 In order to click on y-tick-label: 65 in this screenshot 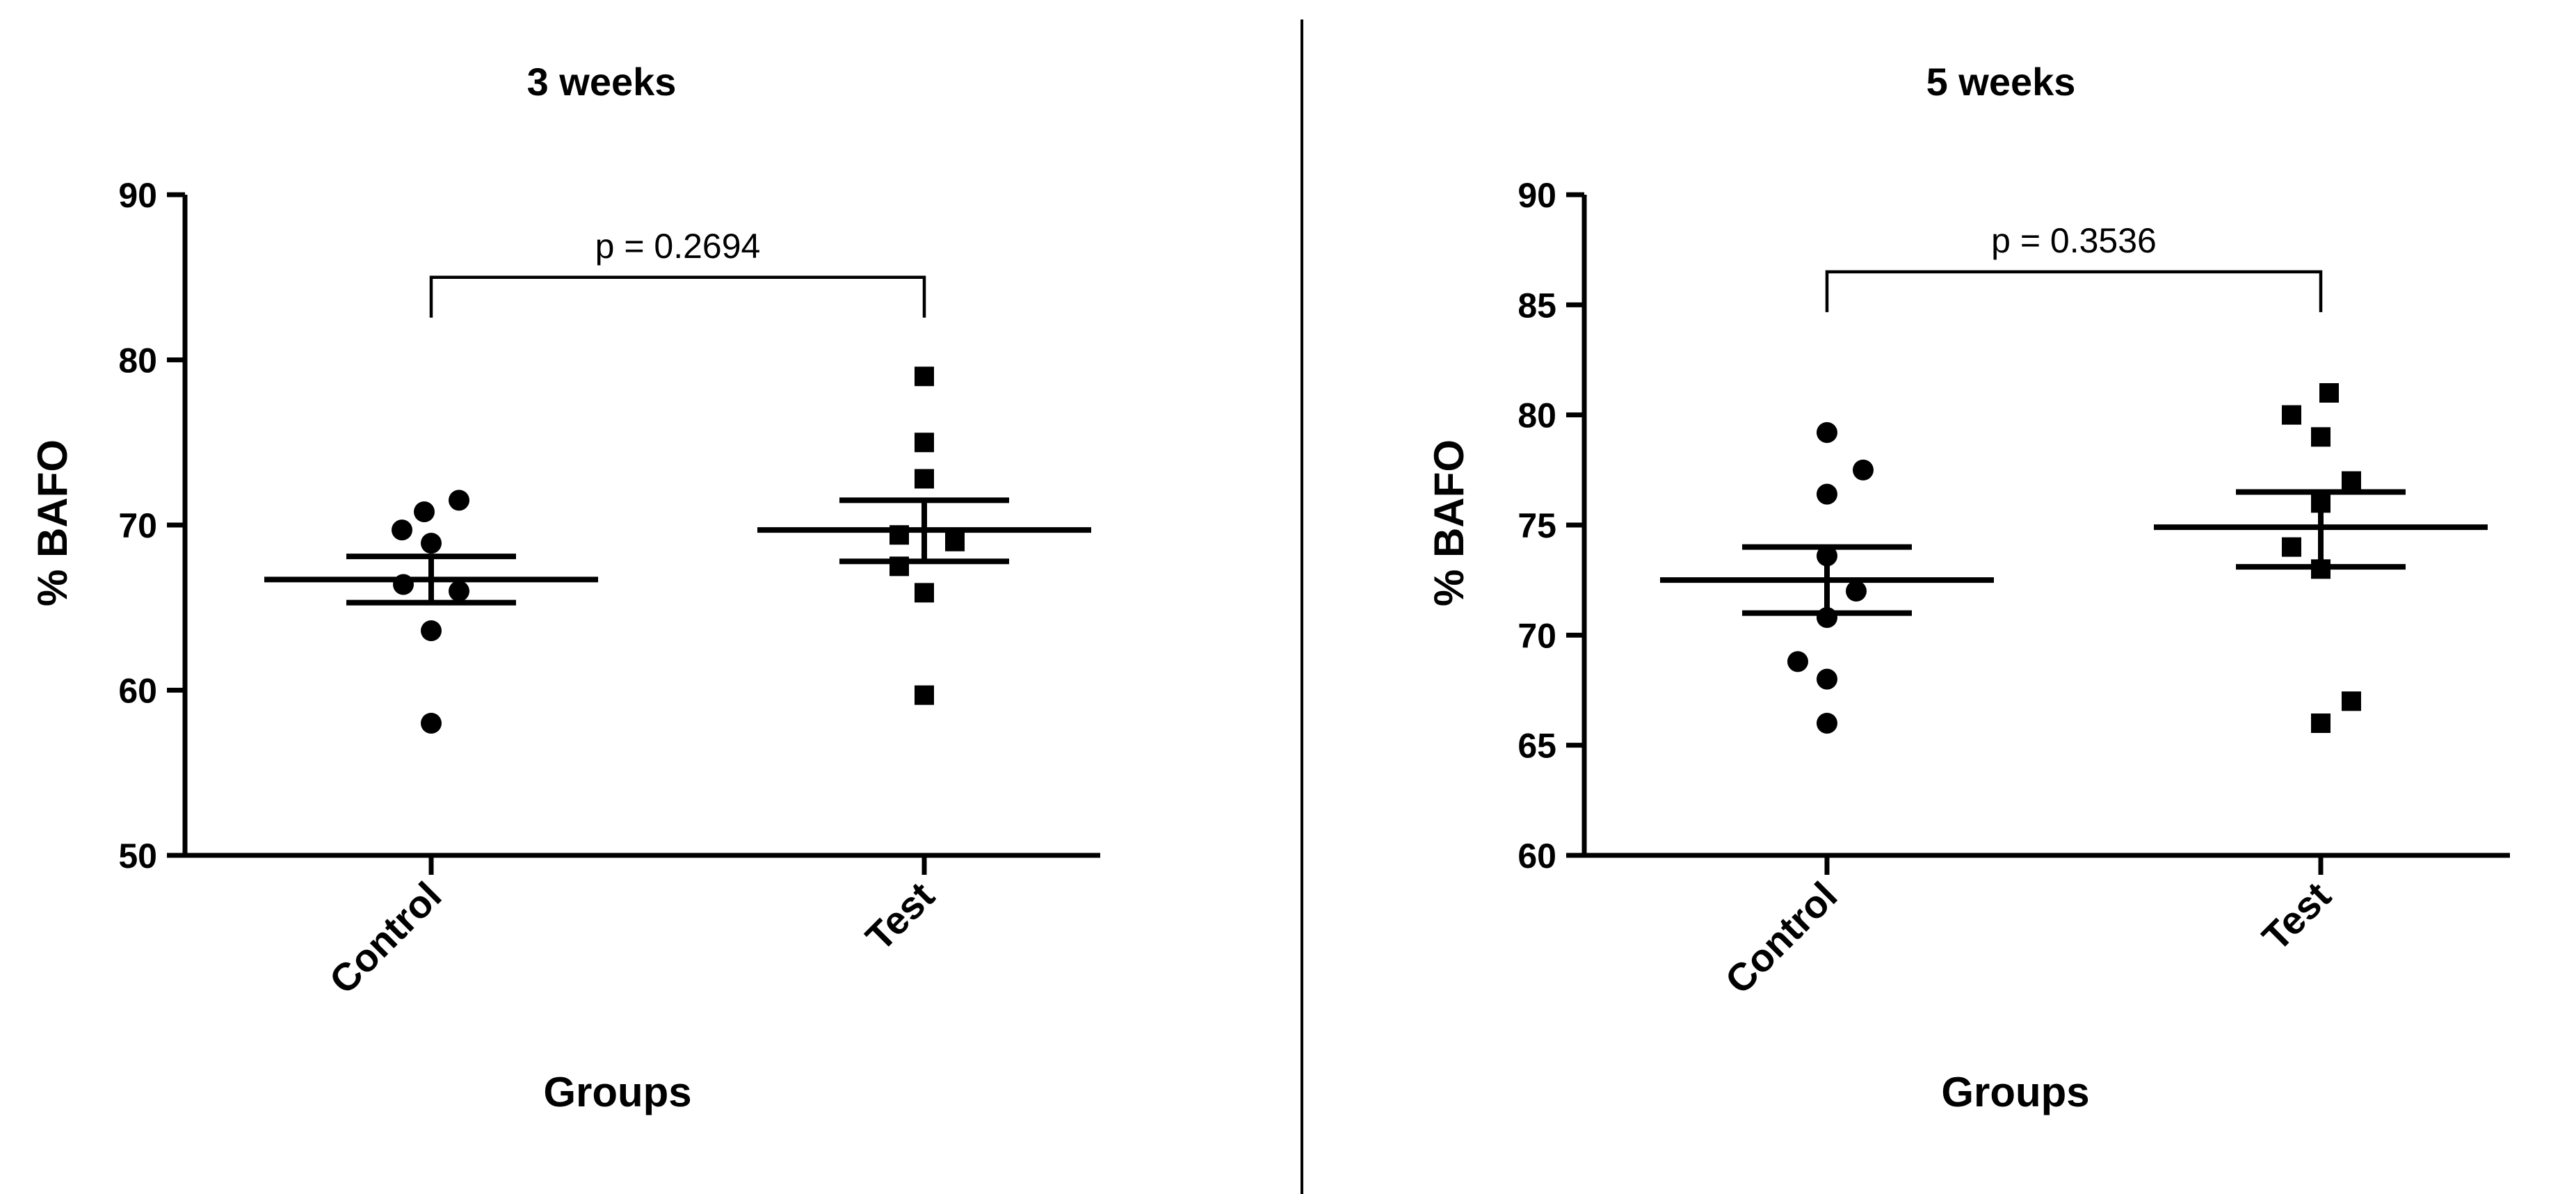, I will do `click(1537, 746)`.